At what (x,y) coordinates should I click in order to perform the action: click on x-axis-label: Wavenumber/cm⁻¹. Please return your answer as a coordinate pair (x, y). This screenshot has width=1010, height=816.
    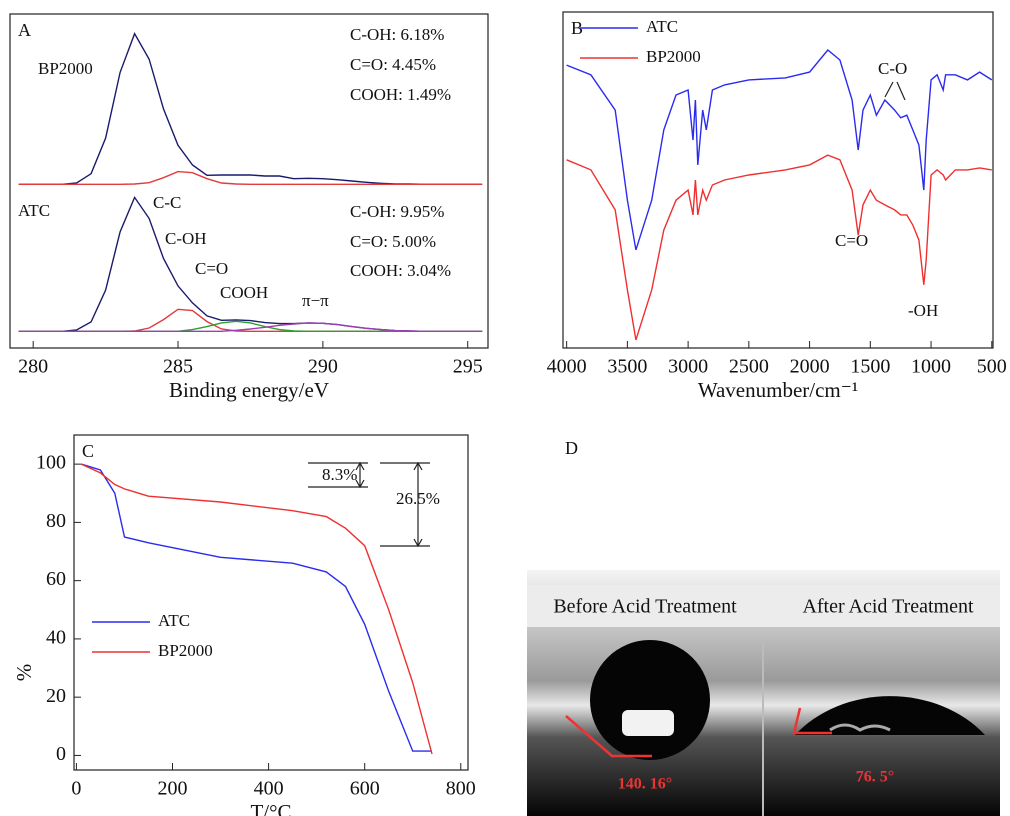
    Looking at the image, I should click on (778, 390).